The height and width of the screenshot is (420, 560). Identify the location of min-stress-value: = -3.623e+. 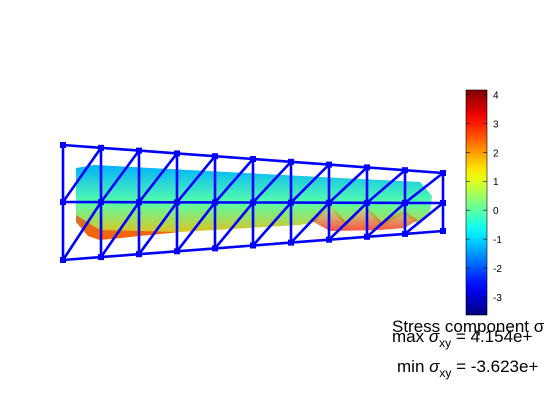
(494, 366).